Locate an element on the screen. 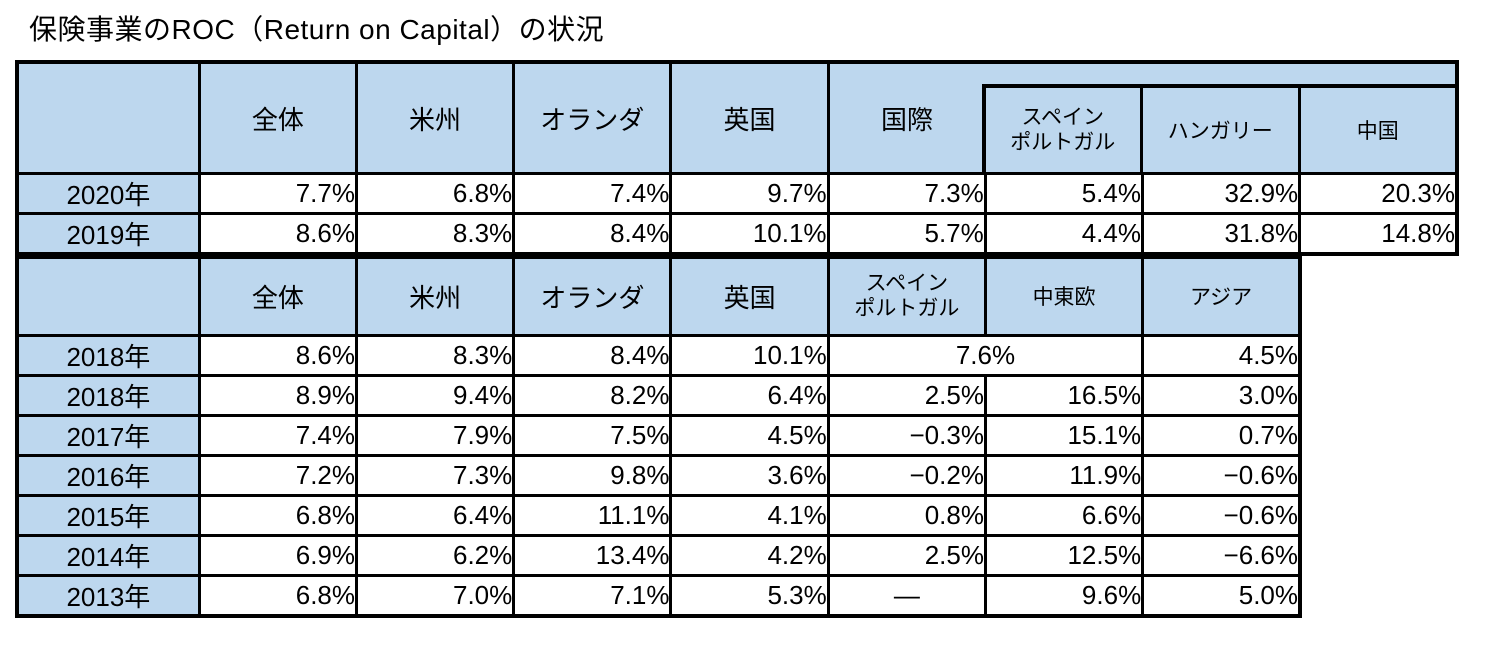 This screenshot has height=648, width=1492. table1-header-international: 国際 is located at coordinates (907, 119).